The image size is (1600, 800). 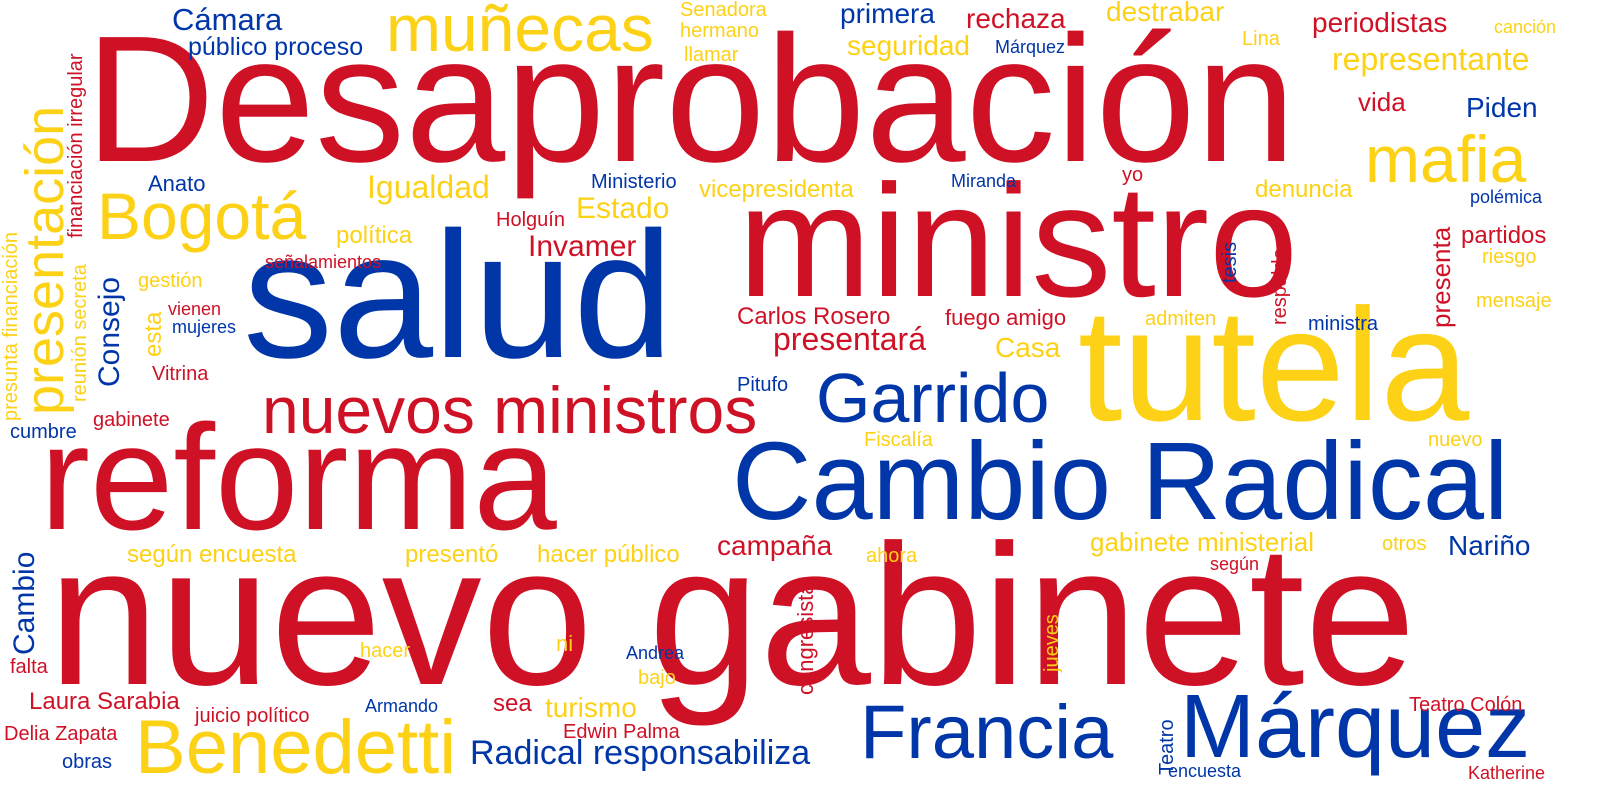 I want to click on word: Ministerio, so click(x=634, y=181).